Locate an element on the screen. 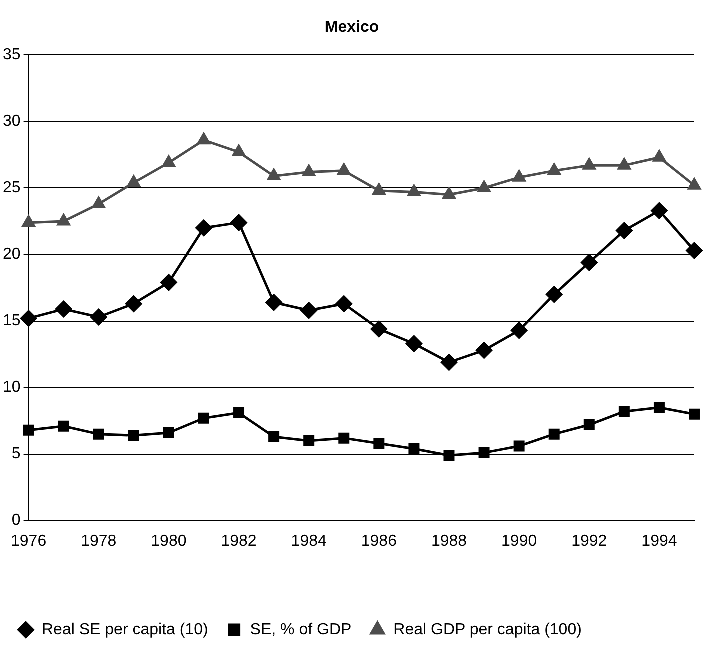 This screenshot has width=704, height=658. x-tick-label: 1990 is located at coordinates (520, 541).